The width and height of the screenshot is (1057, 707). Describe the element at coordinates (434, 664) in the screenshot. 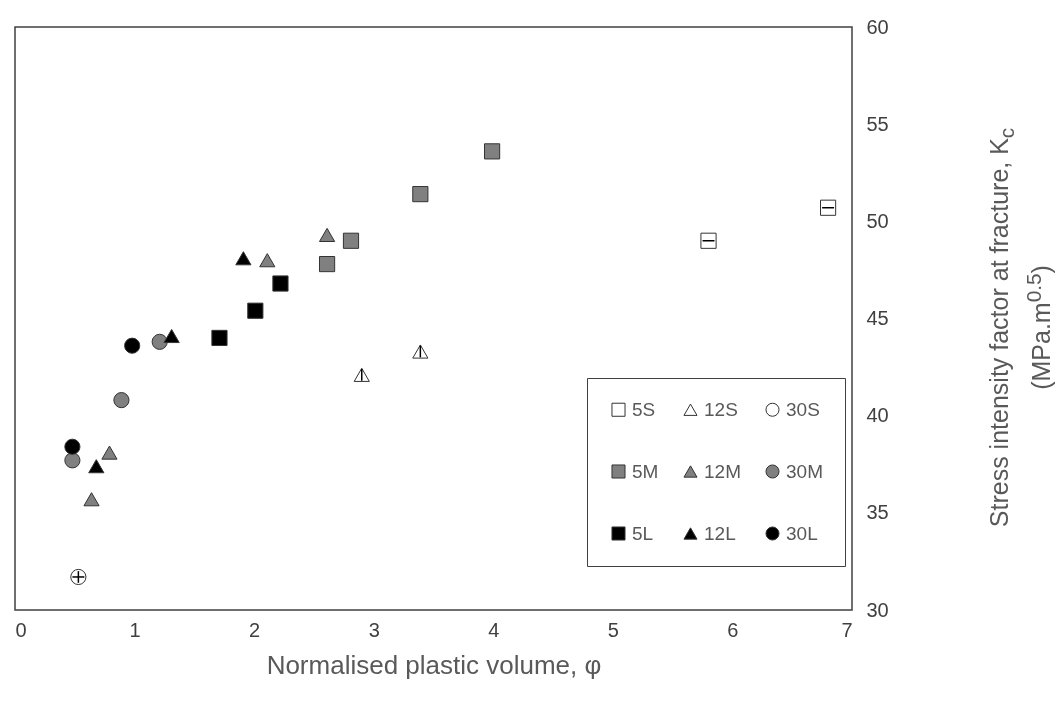

I see `x-axis-title: Normalised plastic volume, φ` at that location.